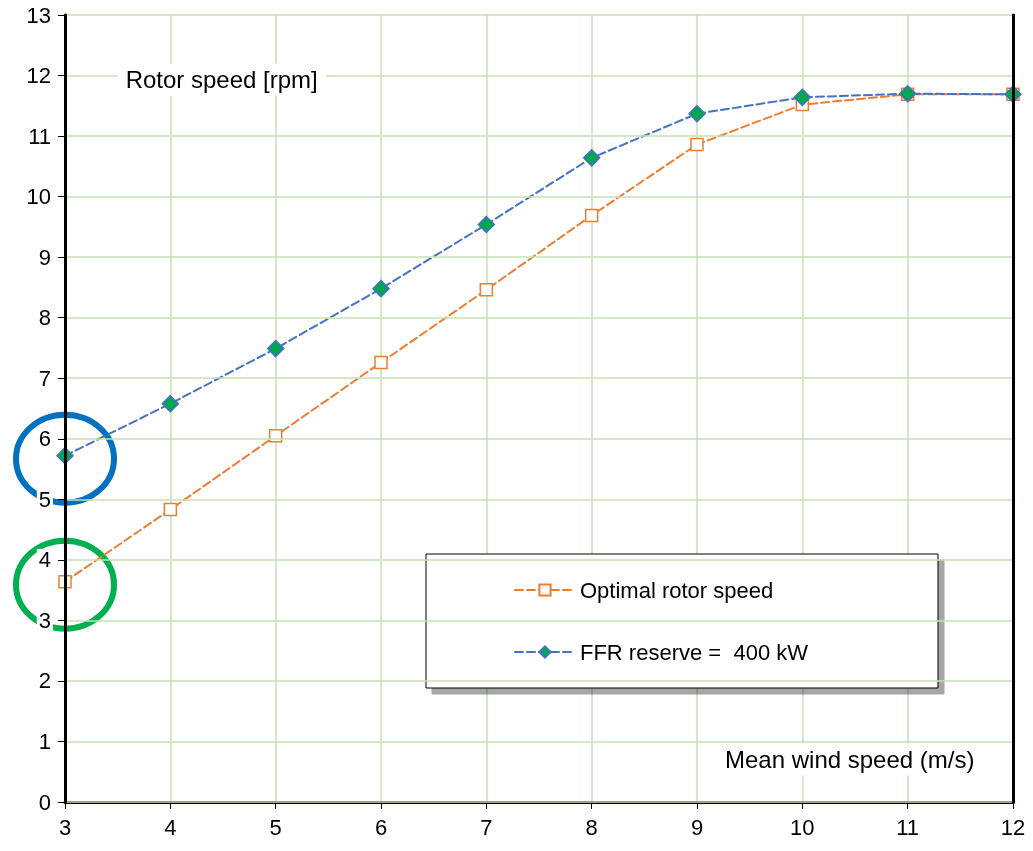 This screenshot has width=1033, height=851. What do you see at coordinates (697, 827) in the screenshot?
I see `x-tick-label: 9` at bounding box center [697, 827].